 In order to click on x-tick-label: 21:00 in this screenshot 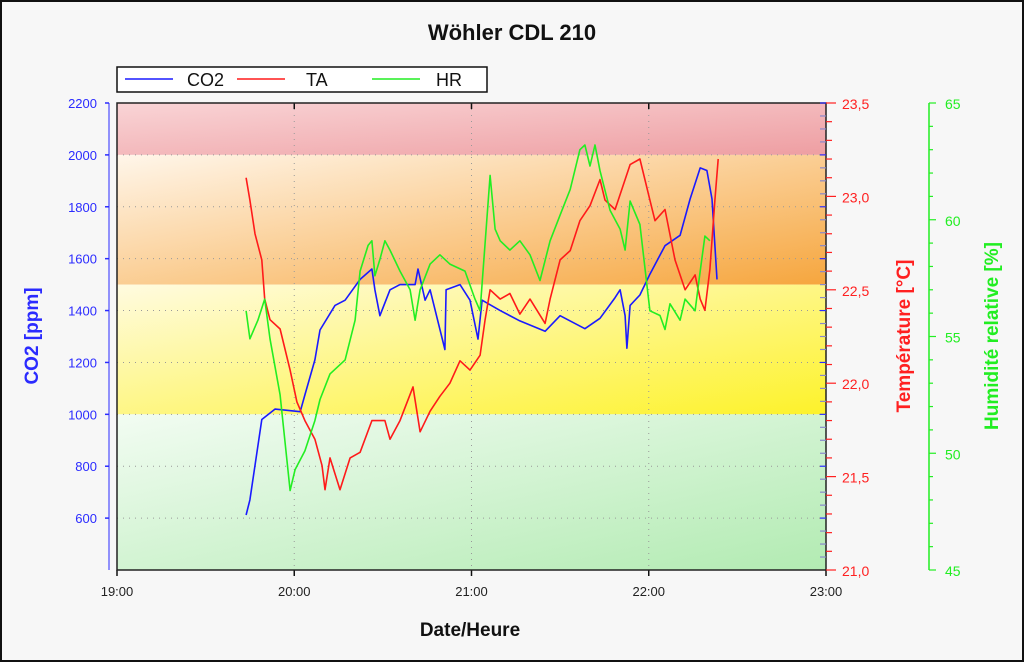, I will do `click(471, 591)`.